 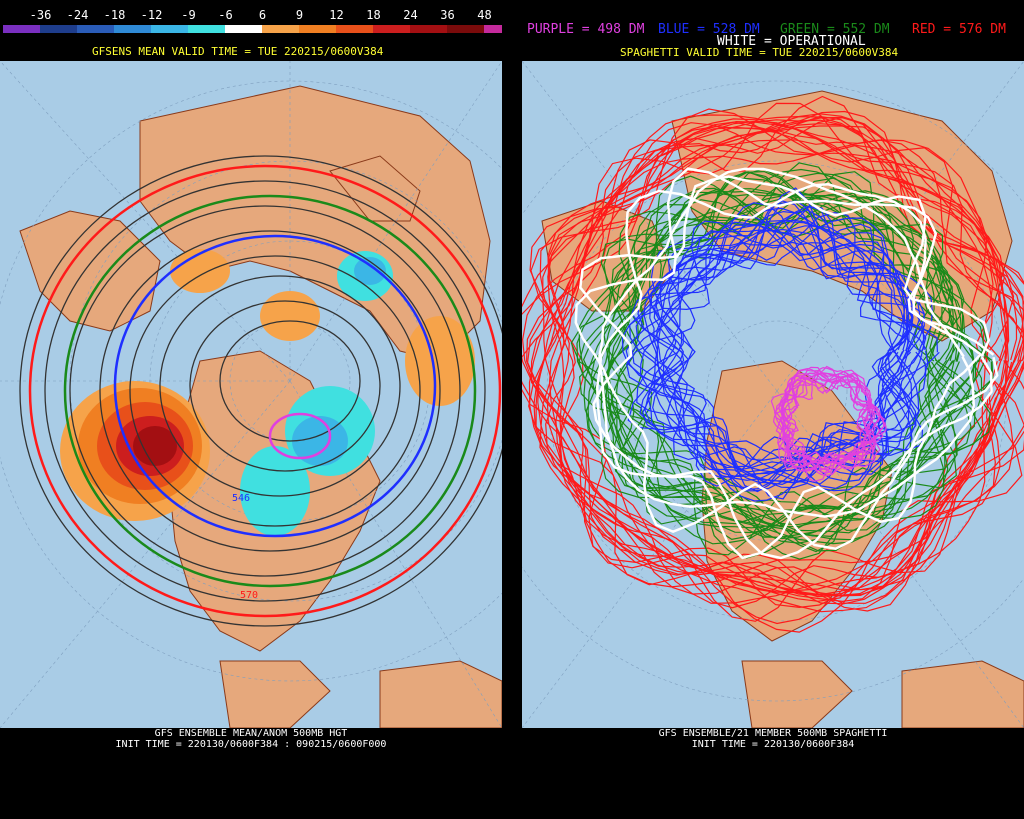 I want to click on colorbar-tick-label: 48, so click(x=484, y=15).